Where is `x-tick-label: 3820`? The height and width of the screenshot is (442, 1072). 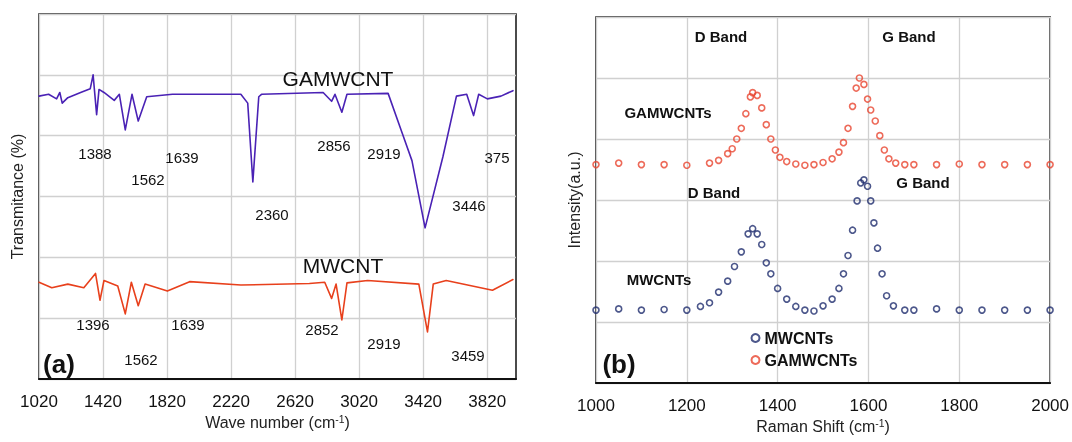
x-tick-label: 3820 is located at coordinates (487, 401).